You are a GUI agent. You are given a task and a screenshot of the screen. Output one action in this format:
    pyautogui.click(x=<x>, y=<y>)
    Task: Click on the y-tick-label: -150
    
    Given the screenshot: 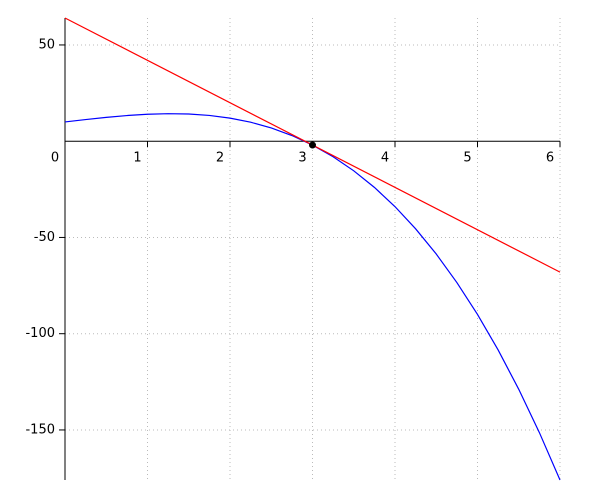 What is the action you would take?
    pyautogui.click(x=40, y=429)
    